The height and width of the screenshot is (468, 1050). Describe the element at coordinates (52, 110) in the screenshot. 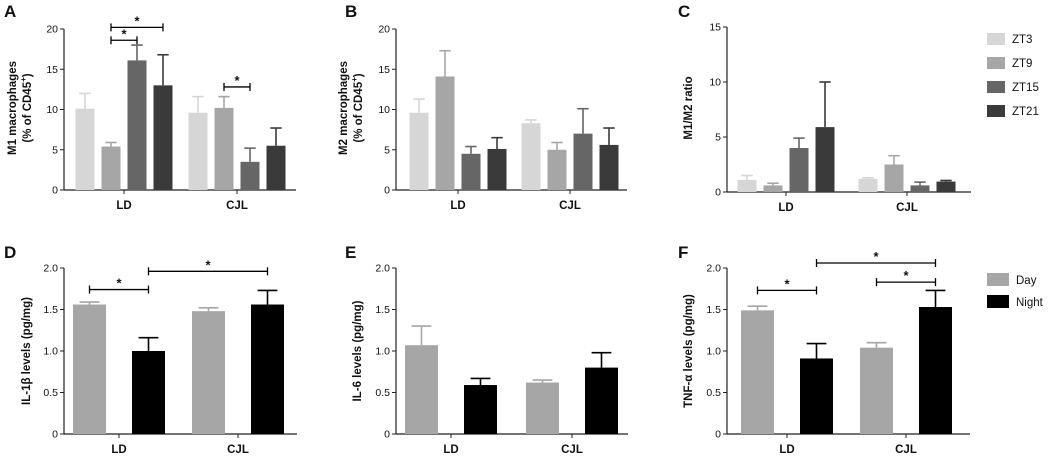

I see `y-tick-label-a: 10` at that location.